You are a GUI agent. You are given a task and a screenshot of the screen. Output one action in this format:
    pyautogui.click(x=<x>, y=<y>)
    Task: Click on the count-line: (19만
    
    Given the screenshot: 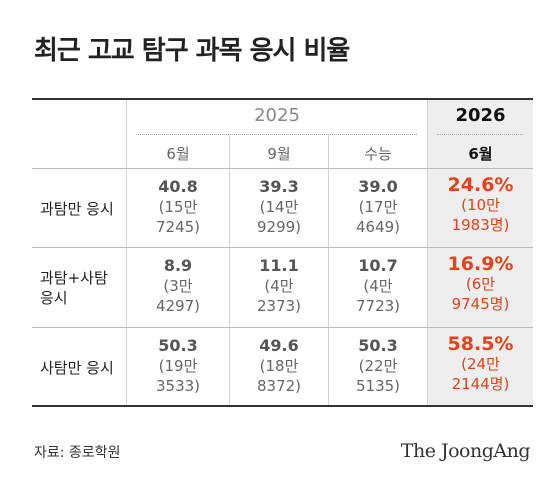 What is the action you would take?
    pyautogui.click(x=178, y=366)
    